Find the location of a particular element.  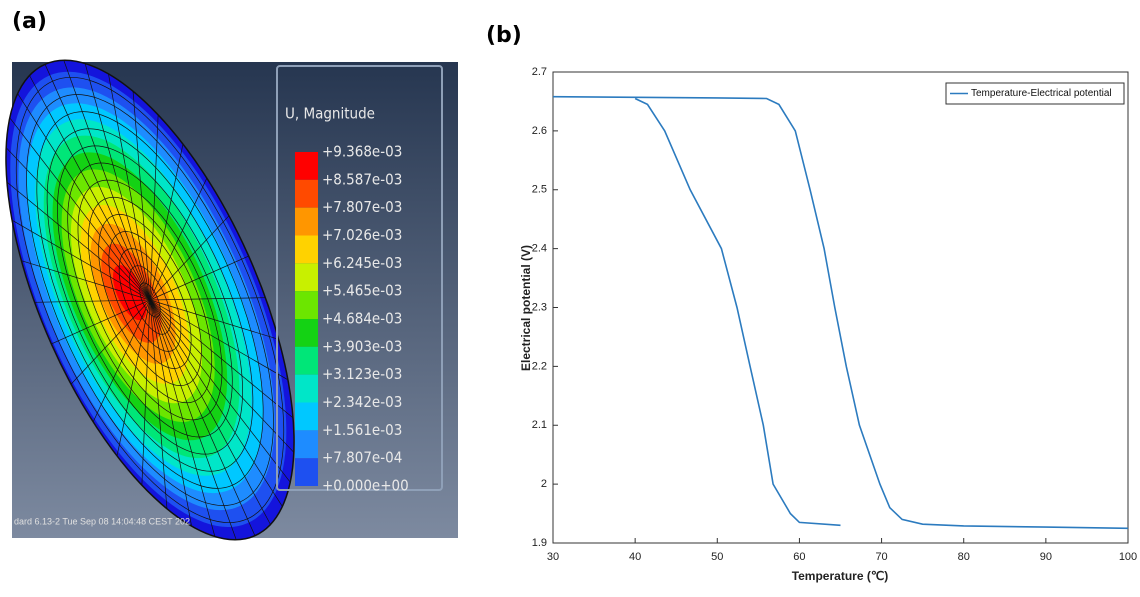

y-tick-label: 2.4 is located at coordinates (539, 249).